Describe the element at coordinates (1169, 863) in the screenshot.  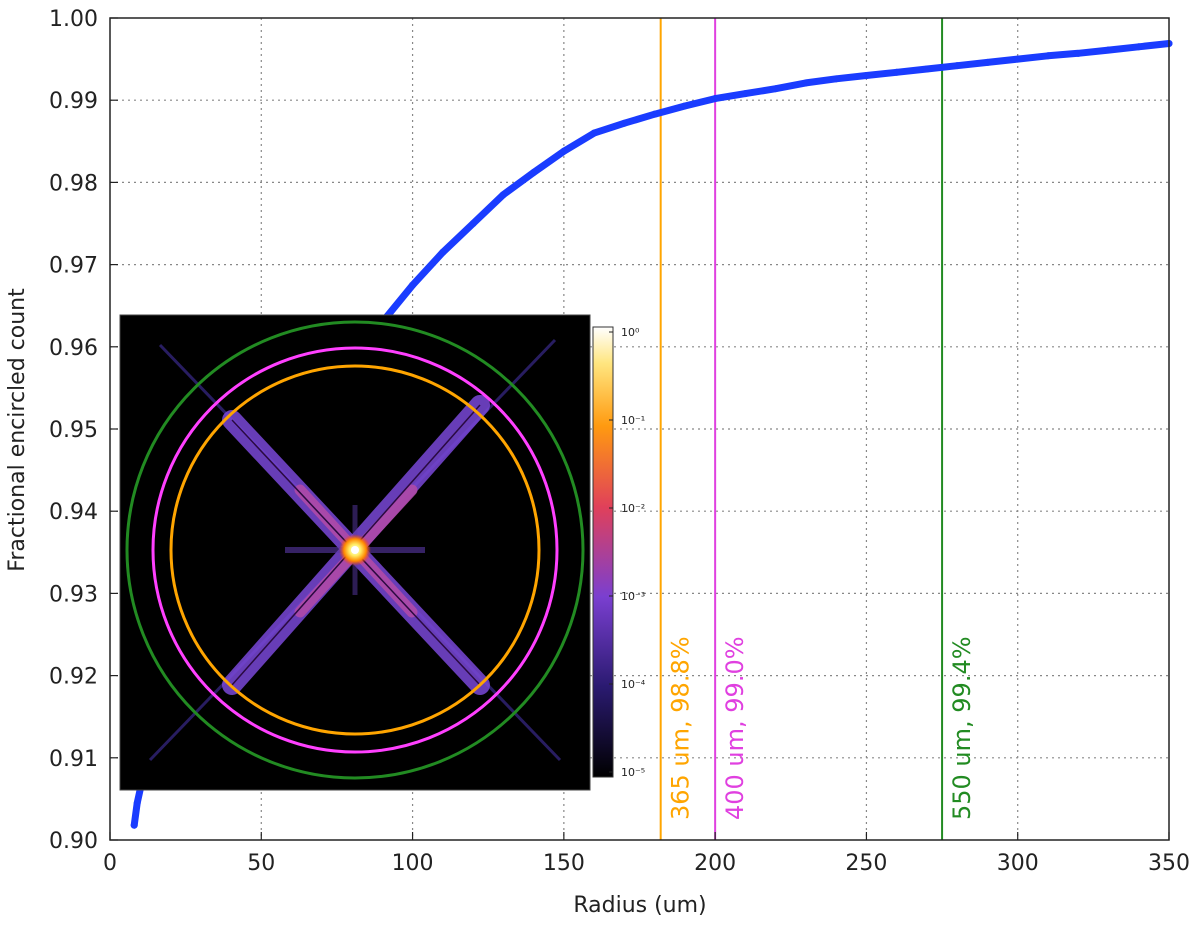
I see `x-tick-label: 350` at that location.